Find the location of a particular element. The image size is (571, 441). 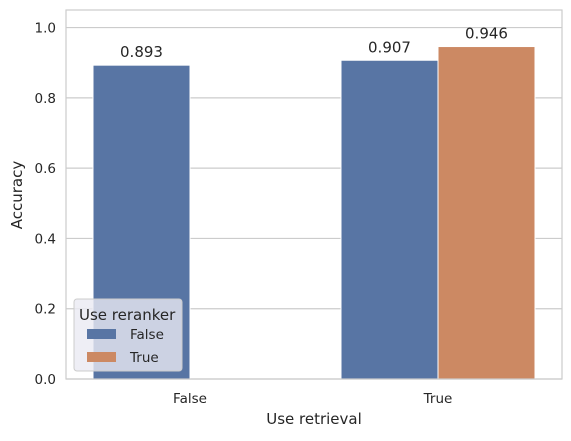

x-tick-label: False is located at coordinates (190, 399).